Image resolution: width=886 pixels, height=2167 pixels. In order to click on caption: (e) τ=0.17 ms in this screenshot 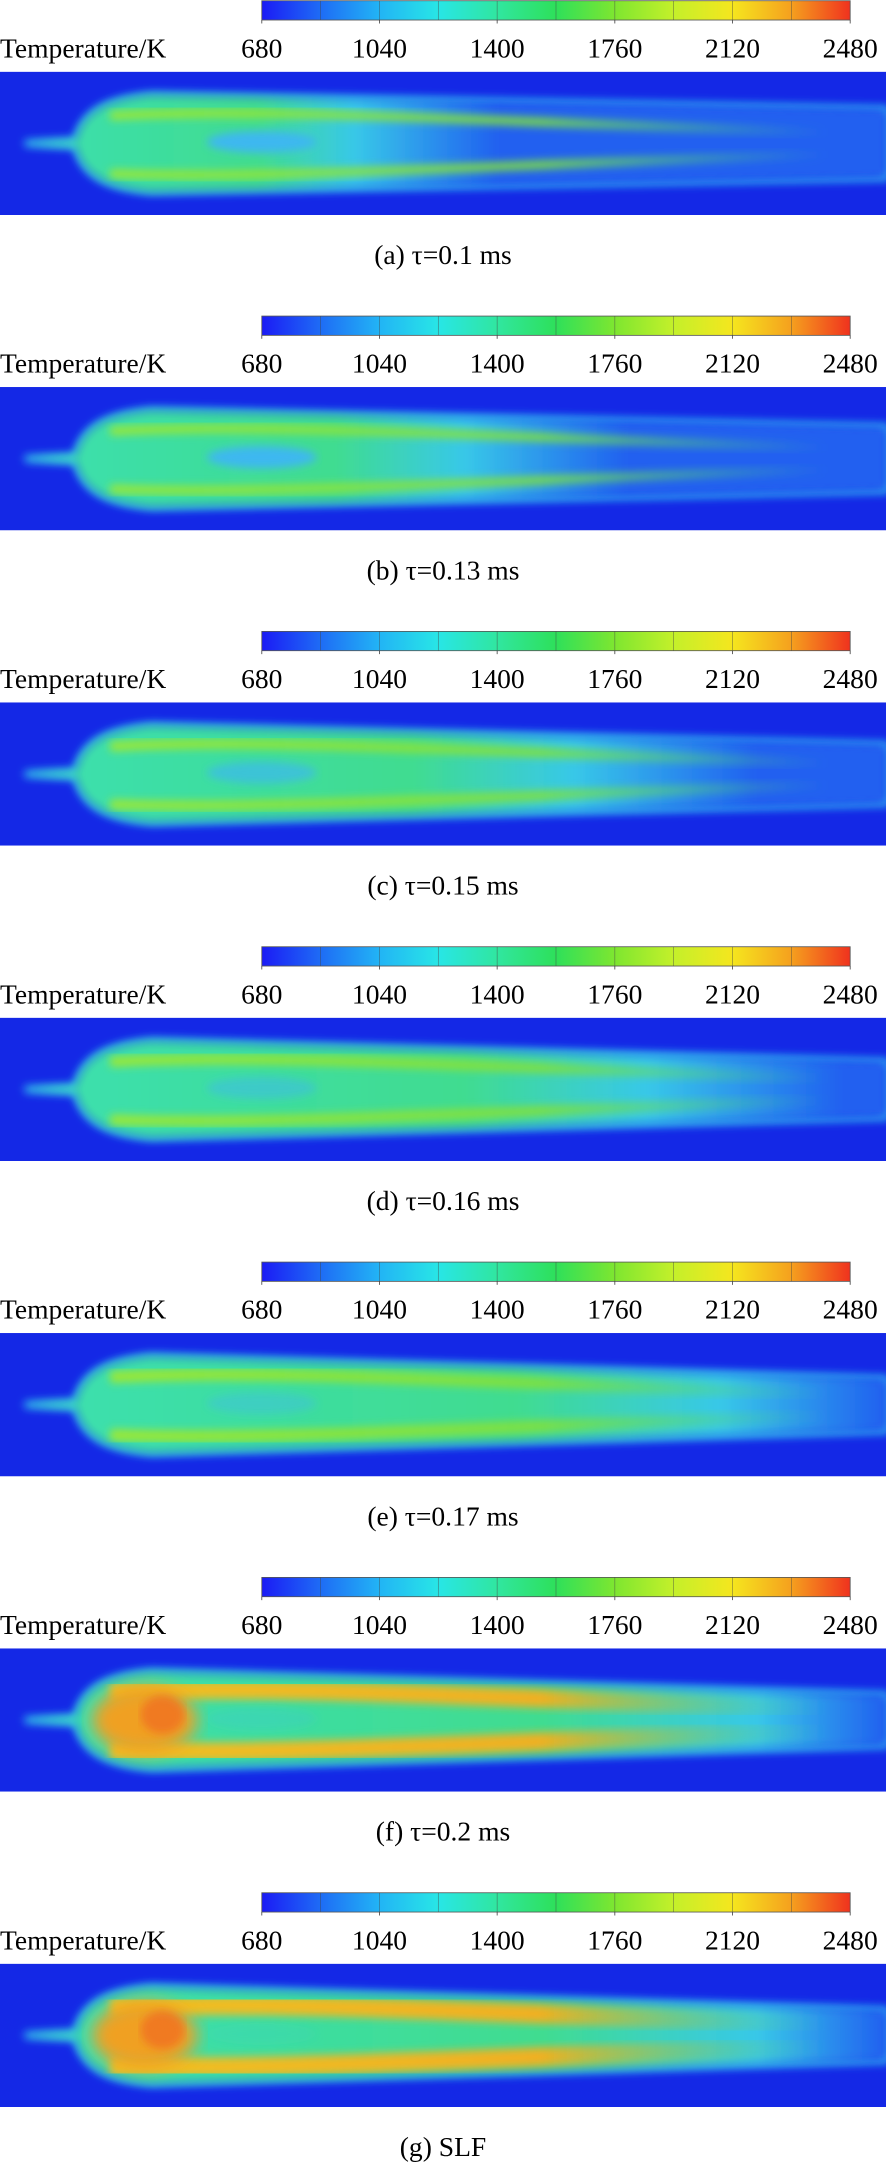, I will do `click(442, 1515)`.